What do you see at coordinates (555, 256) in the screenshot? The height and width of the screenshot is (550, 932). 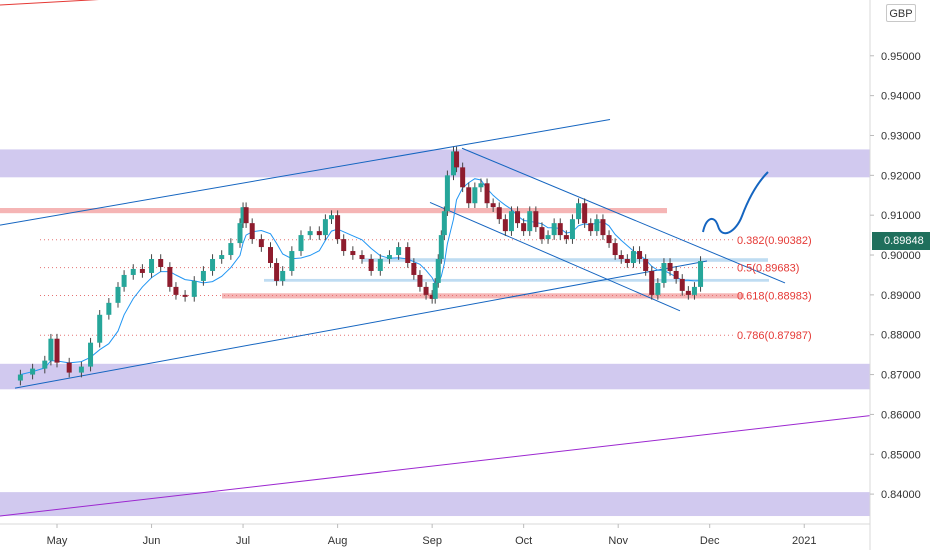 I see `falling-channel-lower` at bounding box center [555, 256].